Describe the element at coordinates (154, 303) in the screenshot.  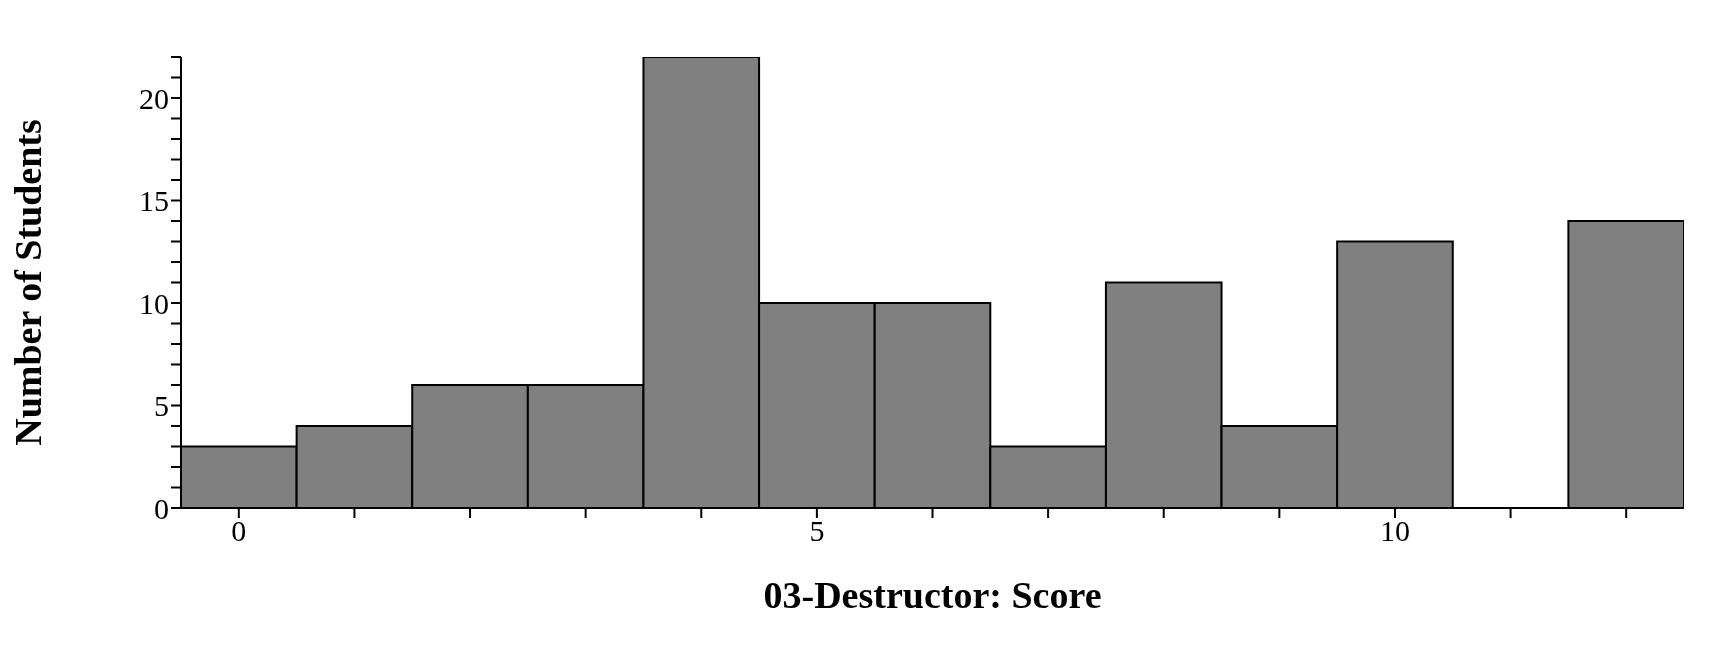
I see `y-tick-label: 10` at that location.